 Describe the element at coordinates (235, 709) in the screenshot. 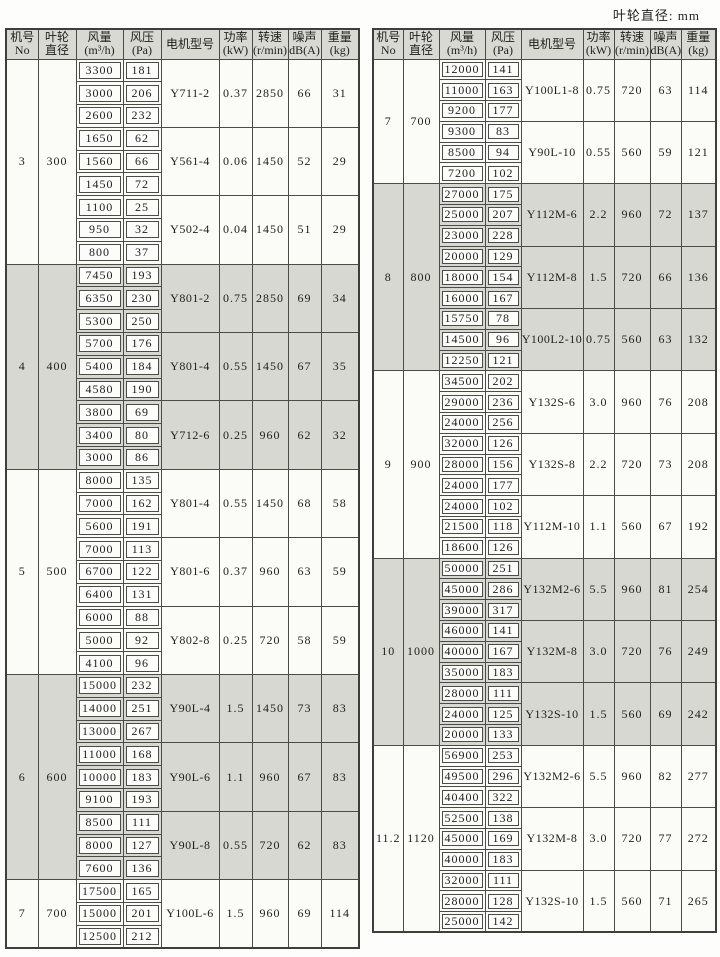

I see `power-cell: 1.5` at that location.